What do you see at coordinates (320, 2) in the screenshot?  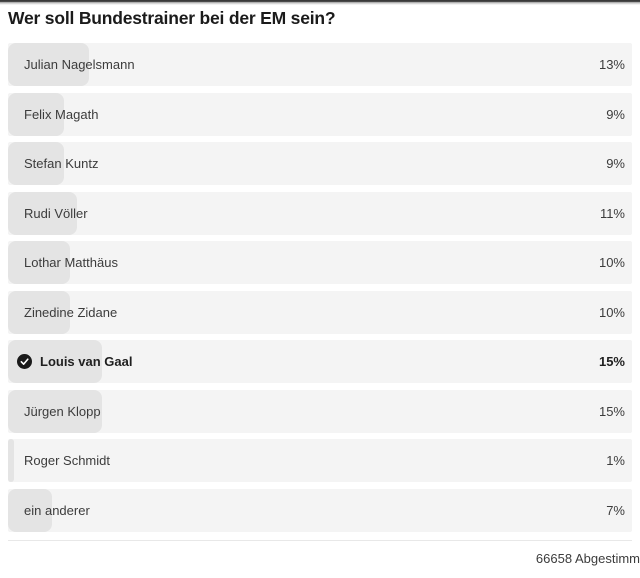 I see `top-divider` at bounding box center [320, 2].